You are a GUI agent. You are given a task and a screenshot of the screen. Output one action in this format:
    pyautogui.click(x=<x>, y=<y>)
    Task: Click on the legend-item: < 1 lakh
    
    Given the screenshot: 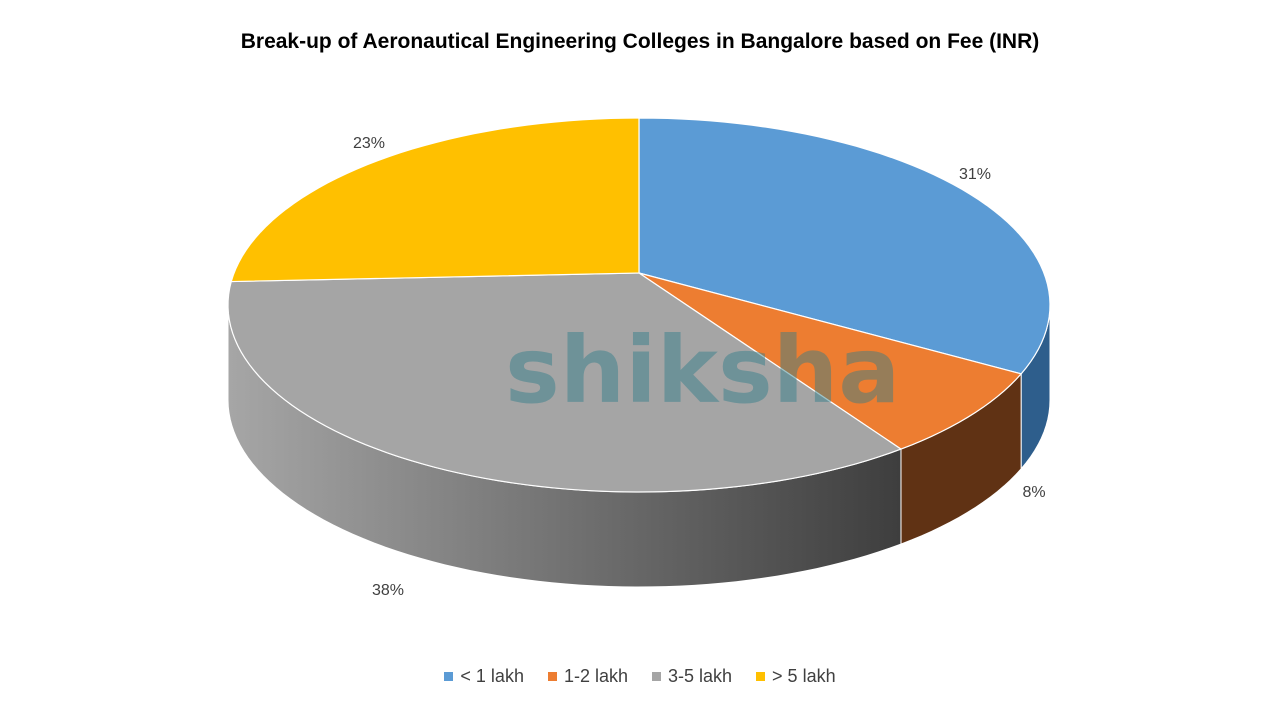 What is the action you would take?
    pyautogui.click(x=484, y=676)
    